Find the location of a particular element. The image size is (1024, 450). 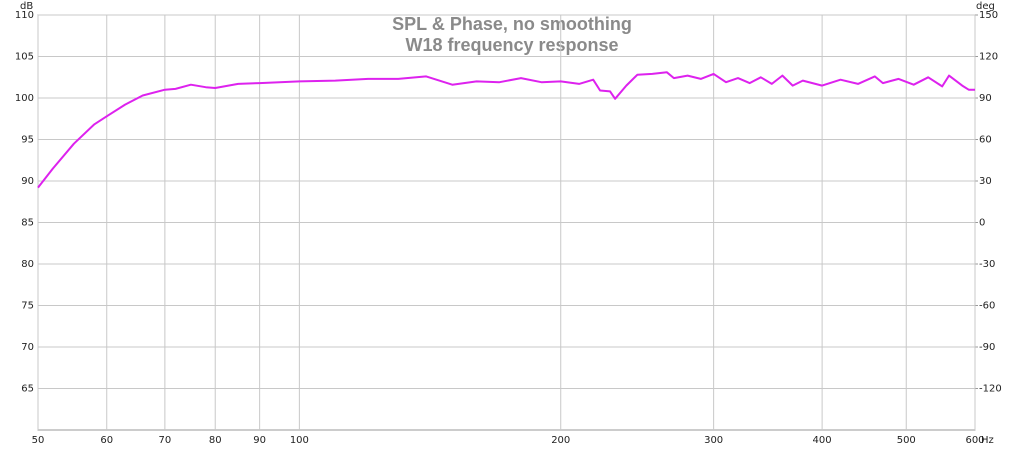

y2-tick-label: 30 is located at coordinates (985, 181).